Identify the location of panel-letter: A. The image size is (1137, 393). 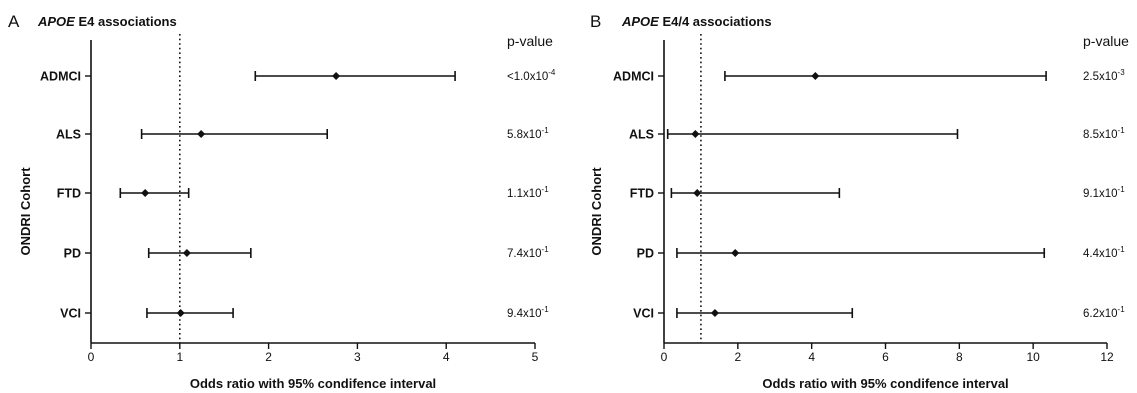
(14, 21).